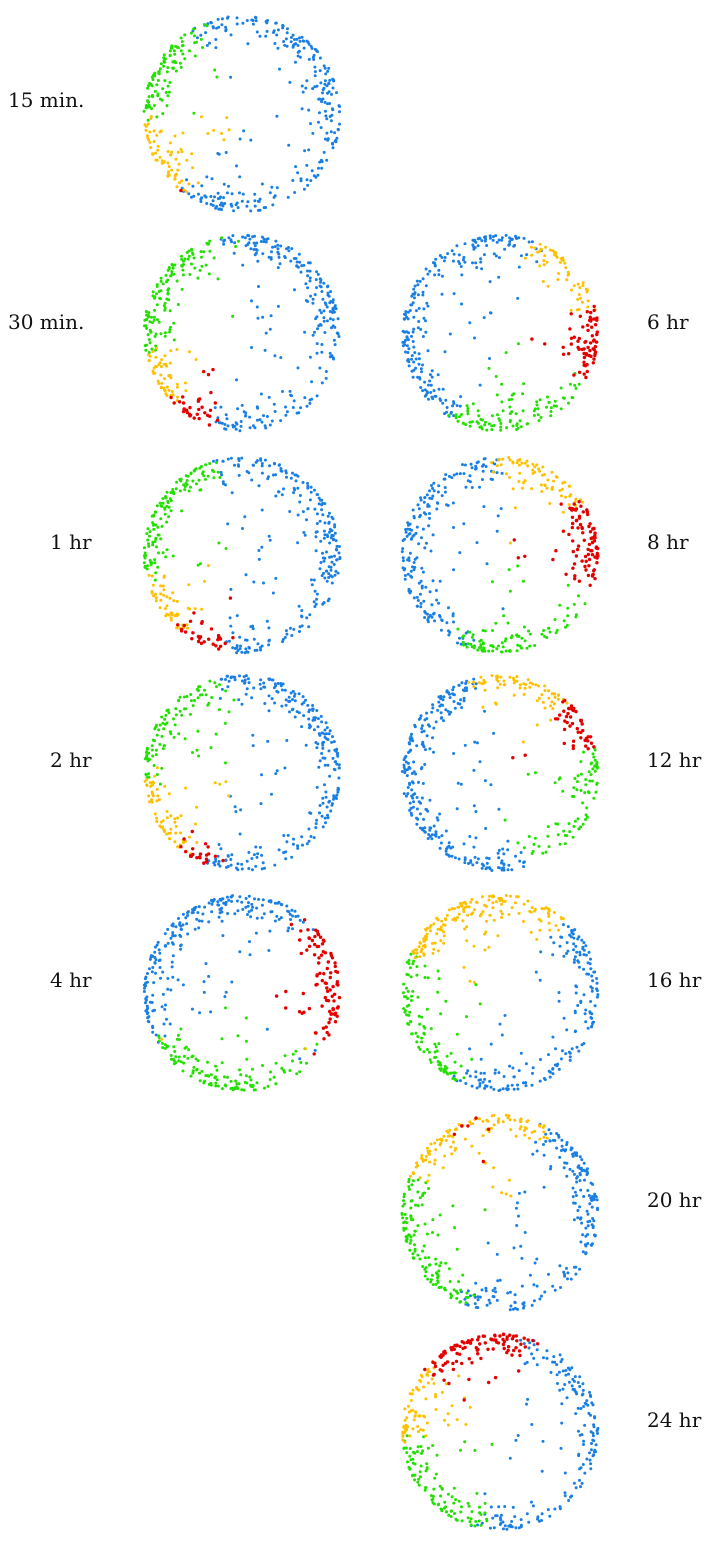 The image size is (712, 1541). Describe the element at coordinates (500, 773) in the screenshot. I see `time-panel-plot` at that location.